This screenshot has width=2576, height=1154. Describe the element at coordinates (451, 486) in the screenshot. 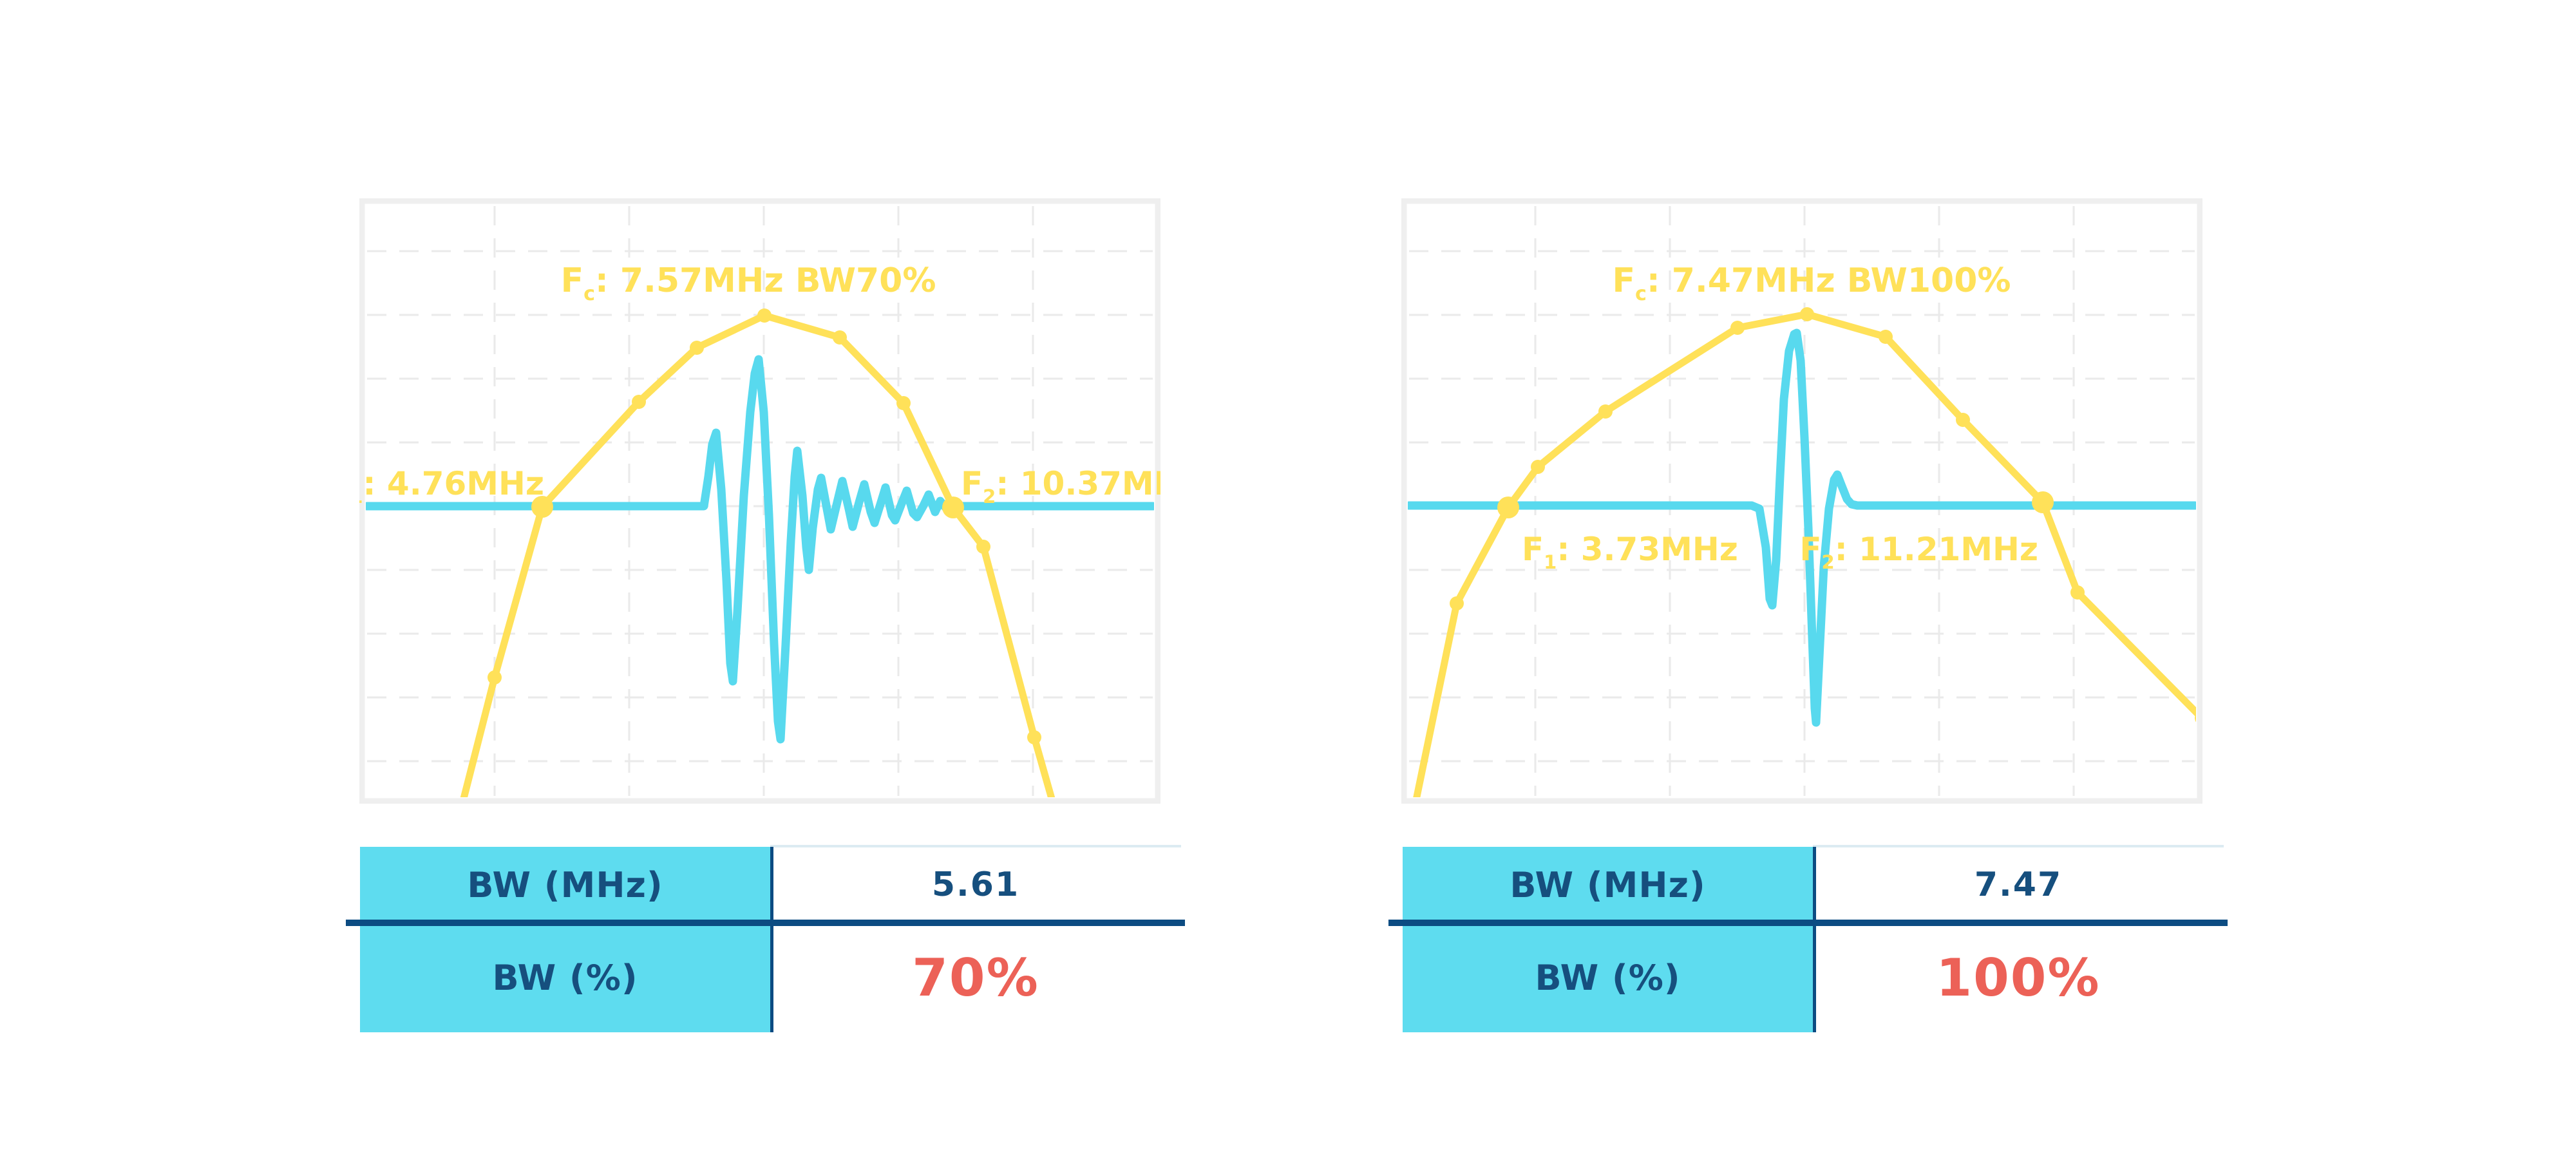

I see `f1-label: F1: 4.76MHz` at that location.